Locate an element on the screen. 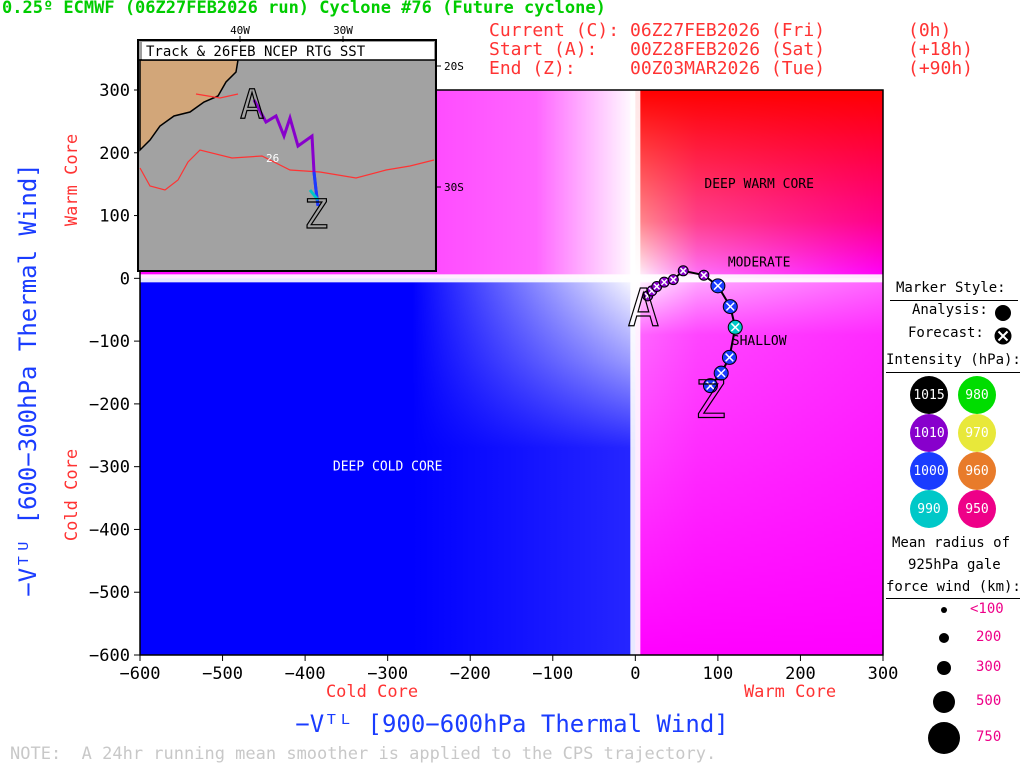  forecast-marker-icon is located at coordinates (1003, 336).